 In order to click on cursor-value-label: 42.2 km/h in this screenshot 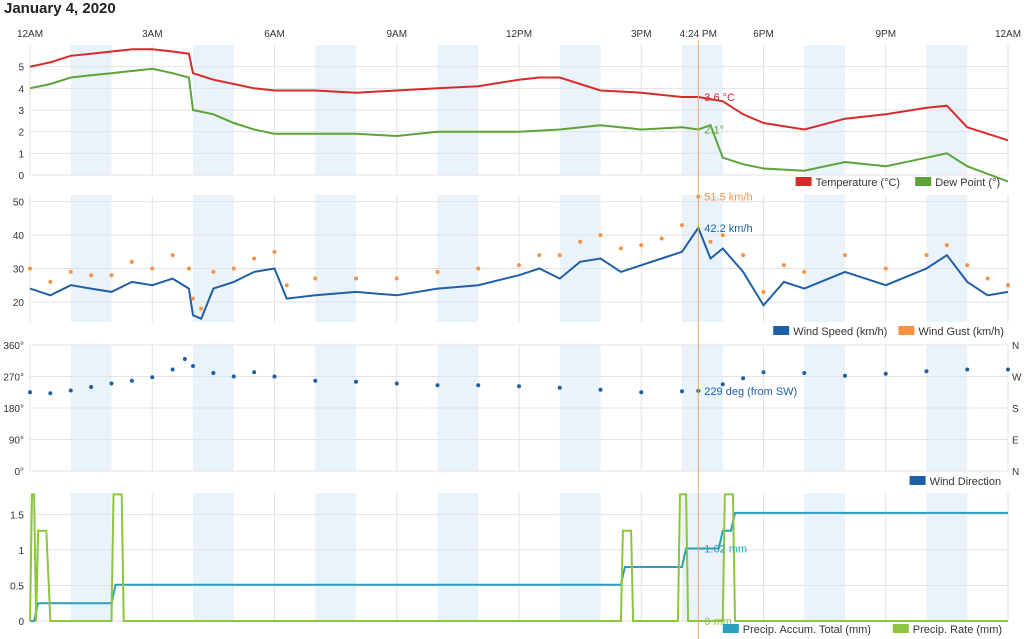, I will do `click(728, 229)`.